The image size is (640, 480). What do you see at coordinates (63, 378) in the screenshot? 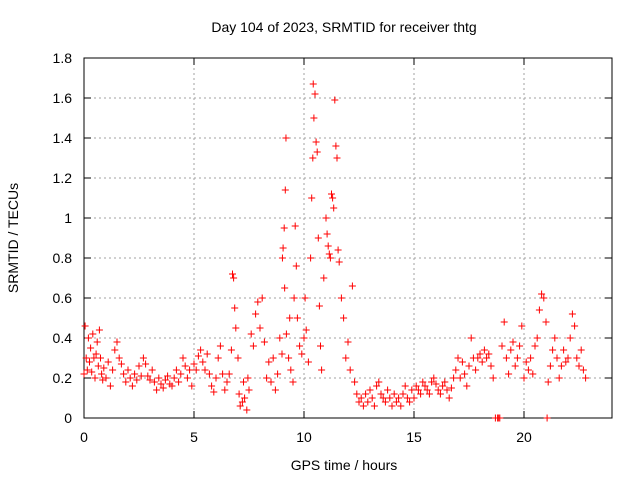
I see `y-tick-label: 0.2` at bounding box center [63, 378].